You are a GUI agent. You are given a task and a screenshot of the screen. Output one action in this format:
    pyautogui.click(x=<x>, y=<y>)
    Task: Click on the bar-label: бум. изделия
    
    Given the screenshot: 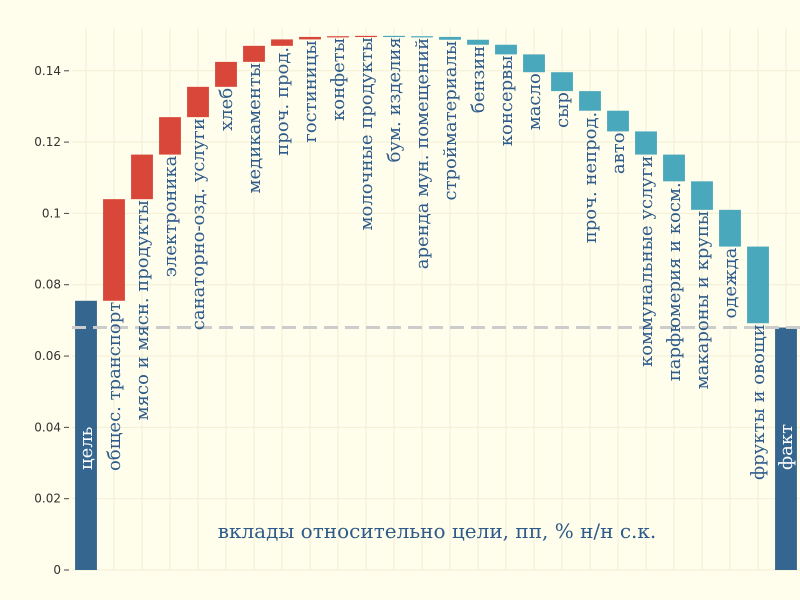 What is the action you would take?
    pyautogui.click(x=394, y=99)
    